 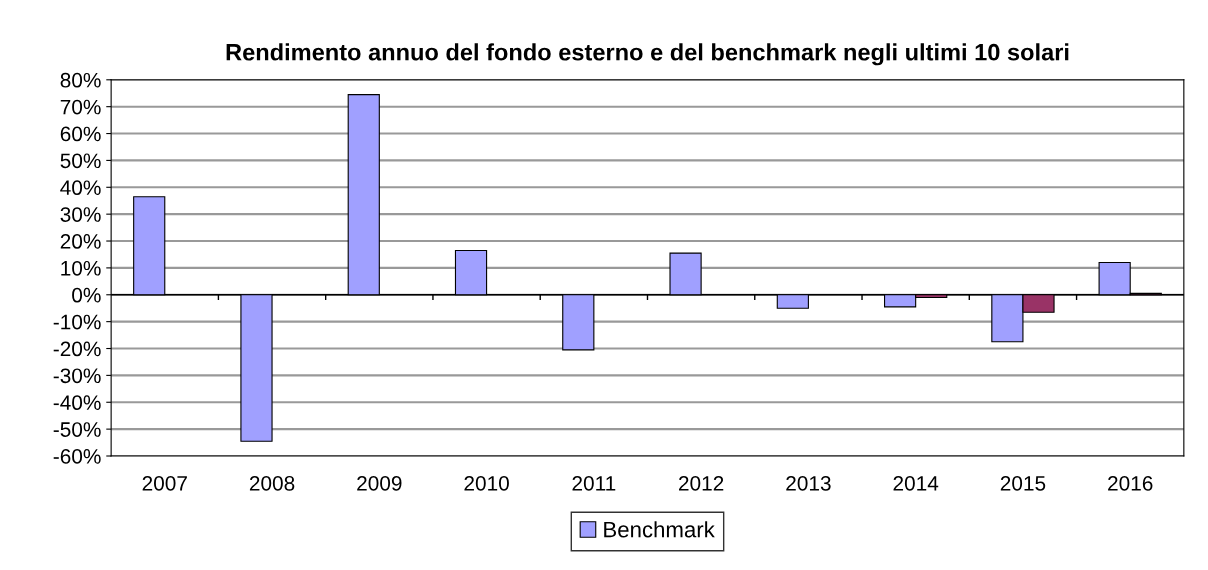 What do you see at coordinates (486, 483) in the screenshot?
I see `x-tick-label: 2010` at bounding box center [486, 483].